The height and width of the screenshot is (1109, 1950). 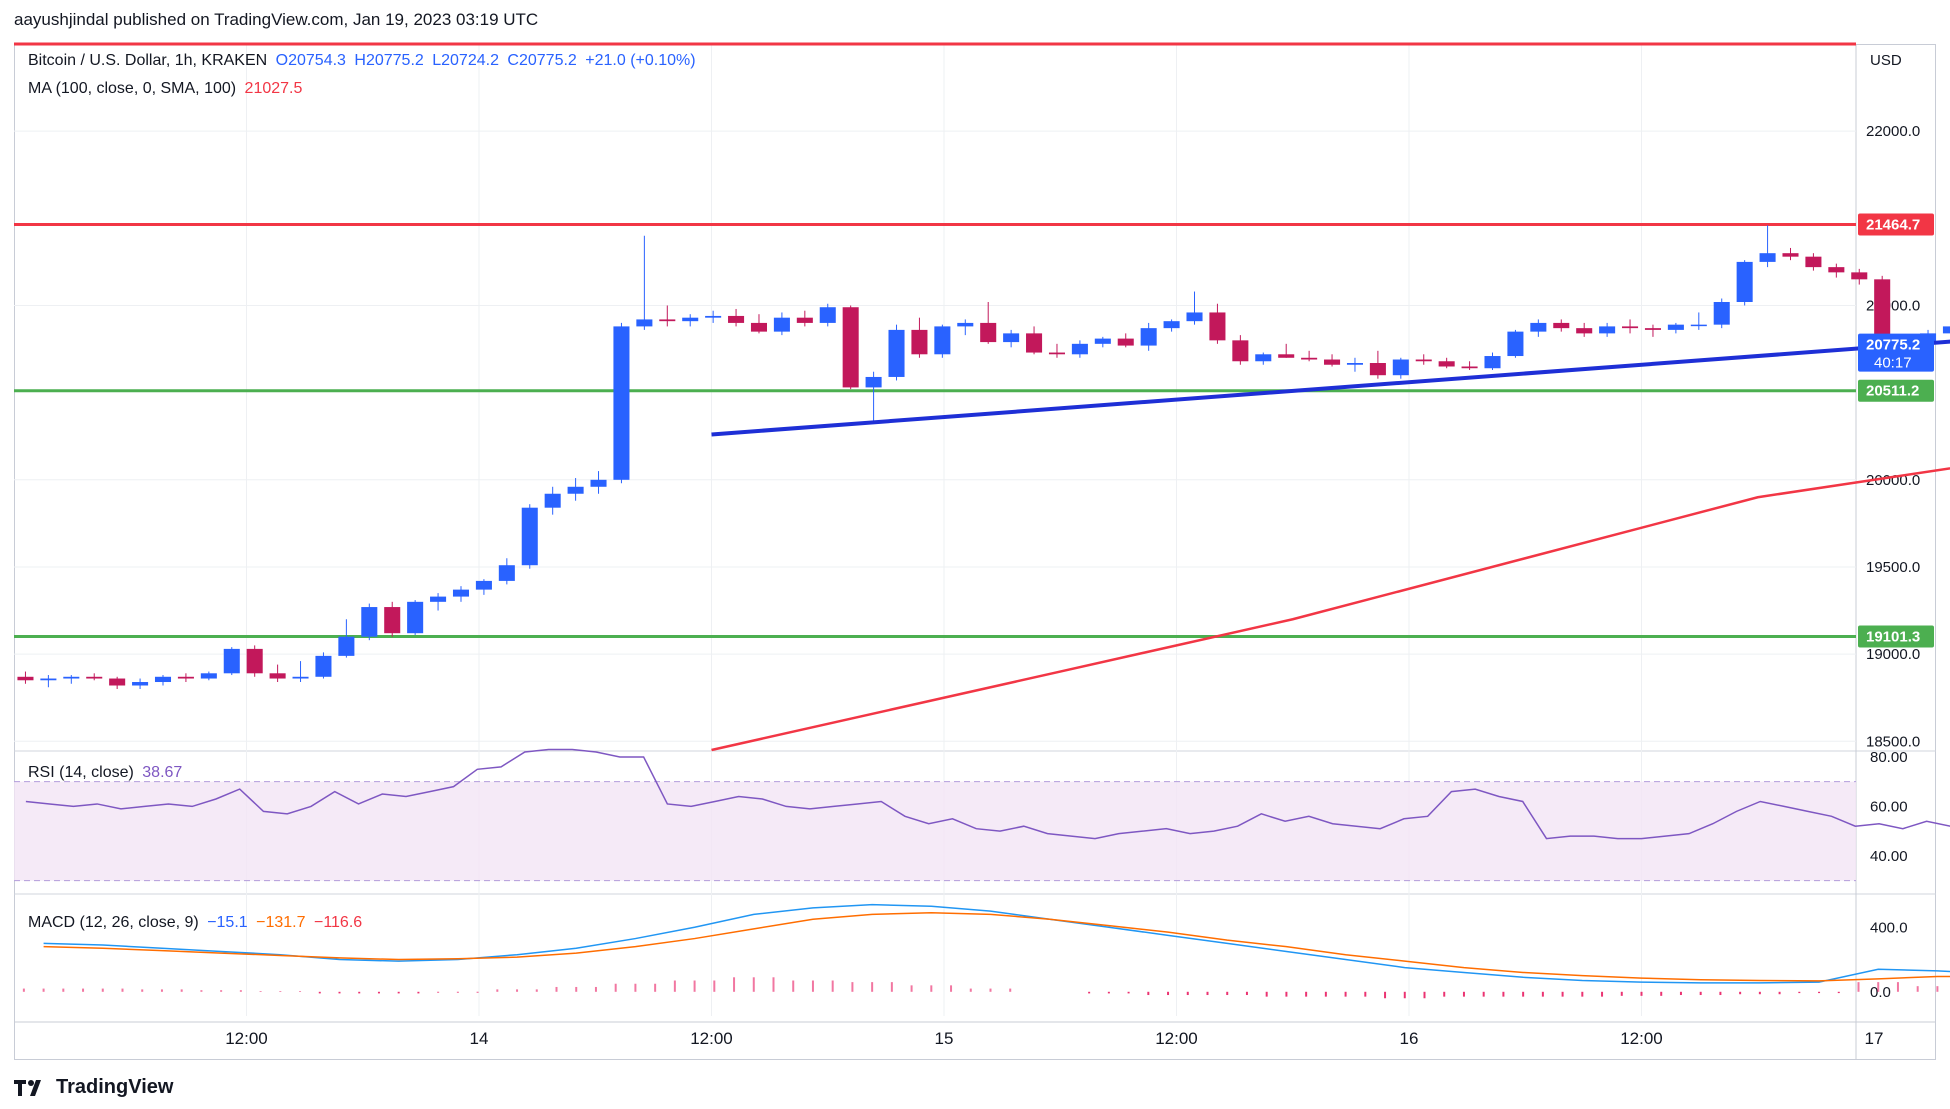 What do you see at coordinates (132, 88) in the screenshot?
I see `ma-label: MA (100, close, 0, SMA, 100)` at bounding box center [132, 88].